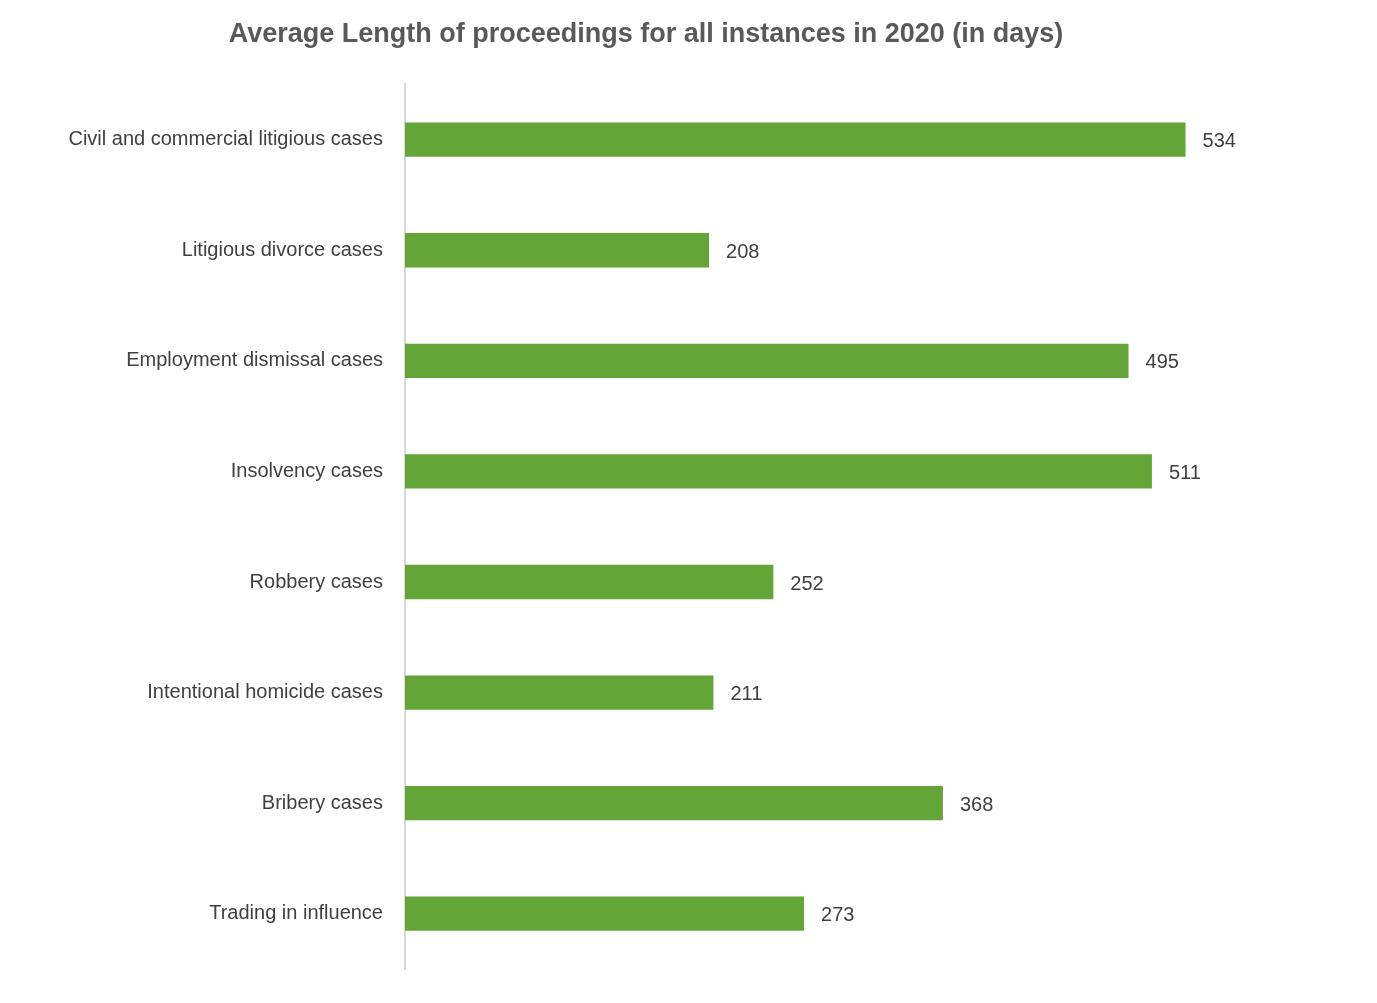 The width and height of the screenshot is (1377, 1003). What do you see at coordinates (1162, 361) in the screenshot?
I see `data-label: 495` at bounding box center [1162, 361].